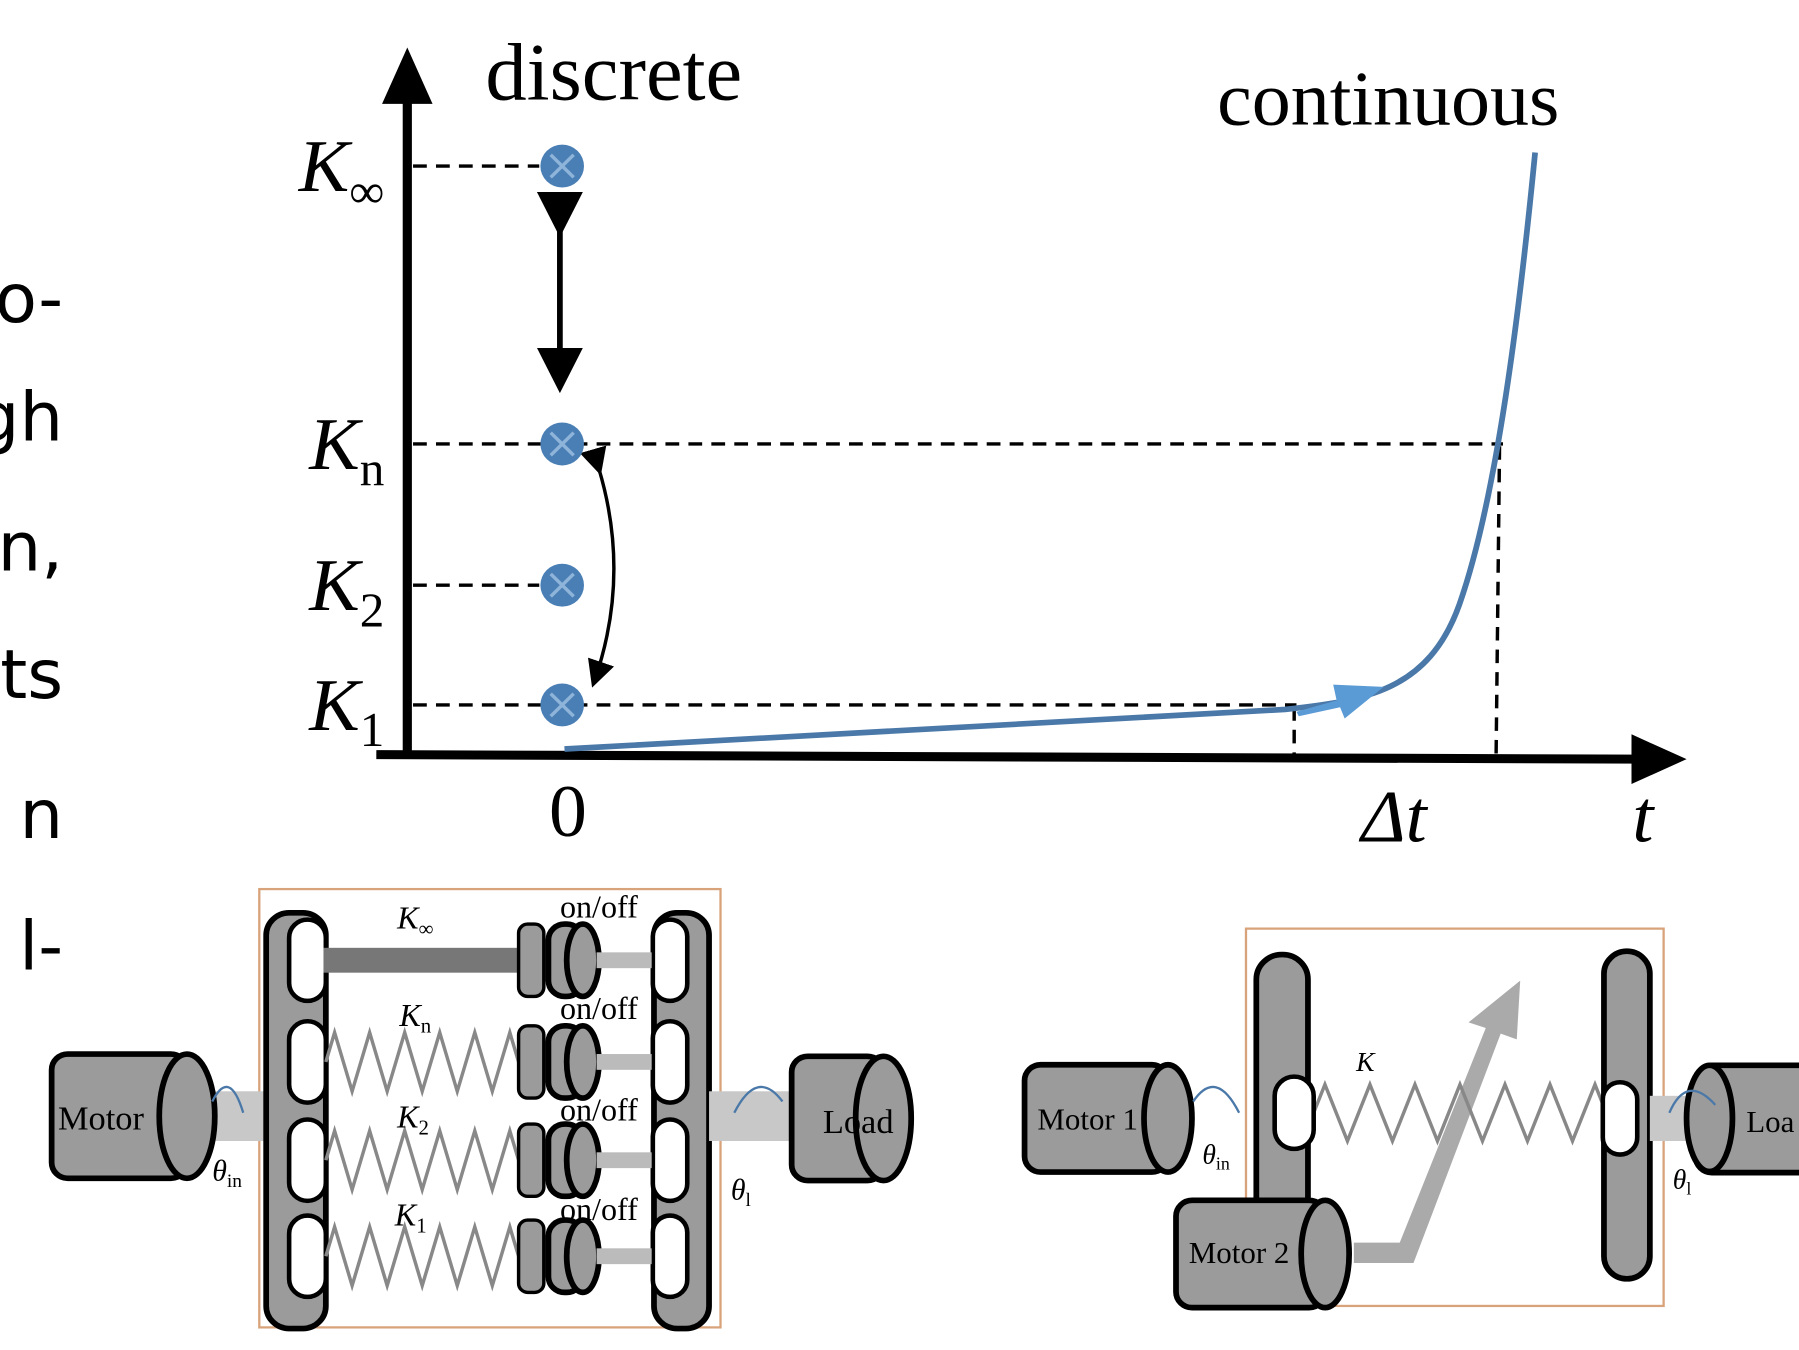 The width and height of the screenshot is (1799, 1350). What do you see at coordinates (1659, 759) in the screenshot?
I see `x-arrow` at bounding box center [1659, 759].